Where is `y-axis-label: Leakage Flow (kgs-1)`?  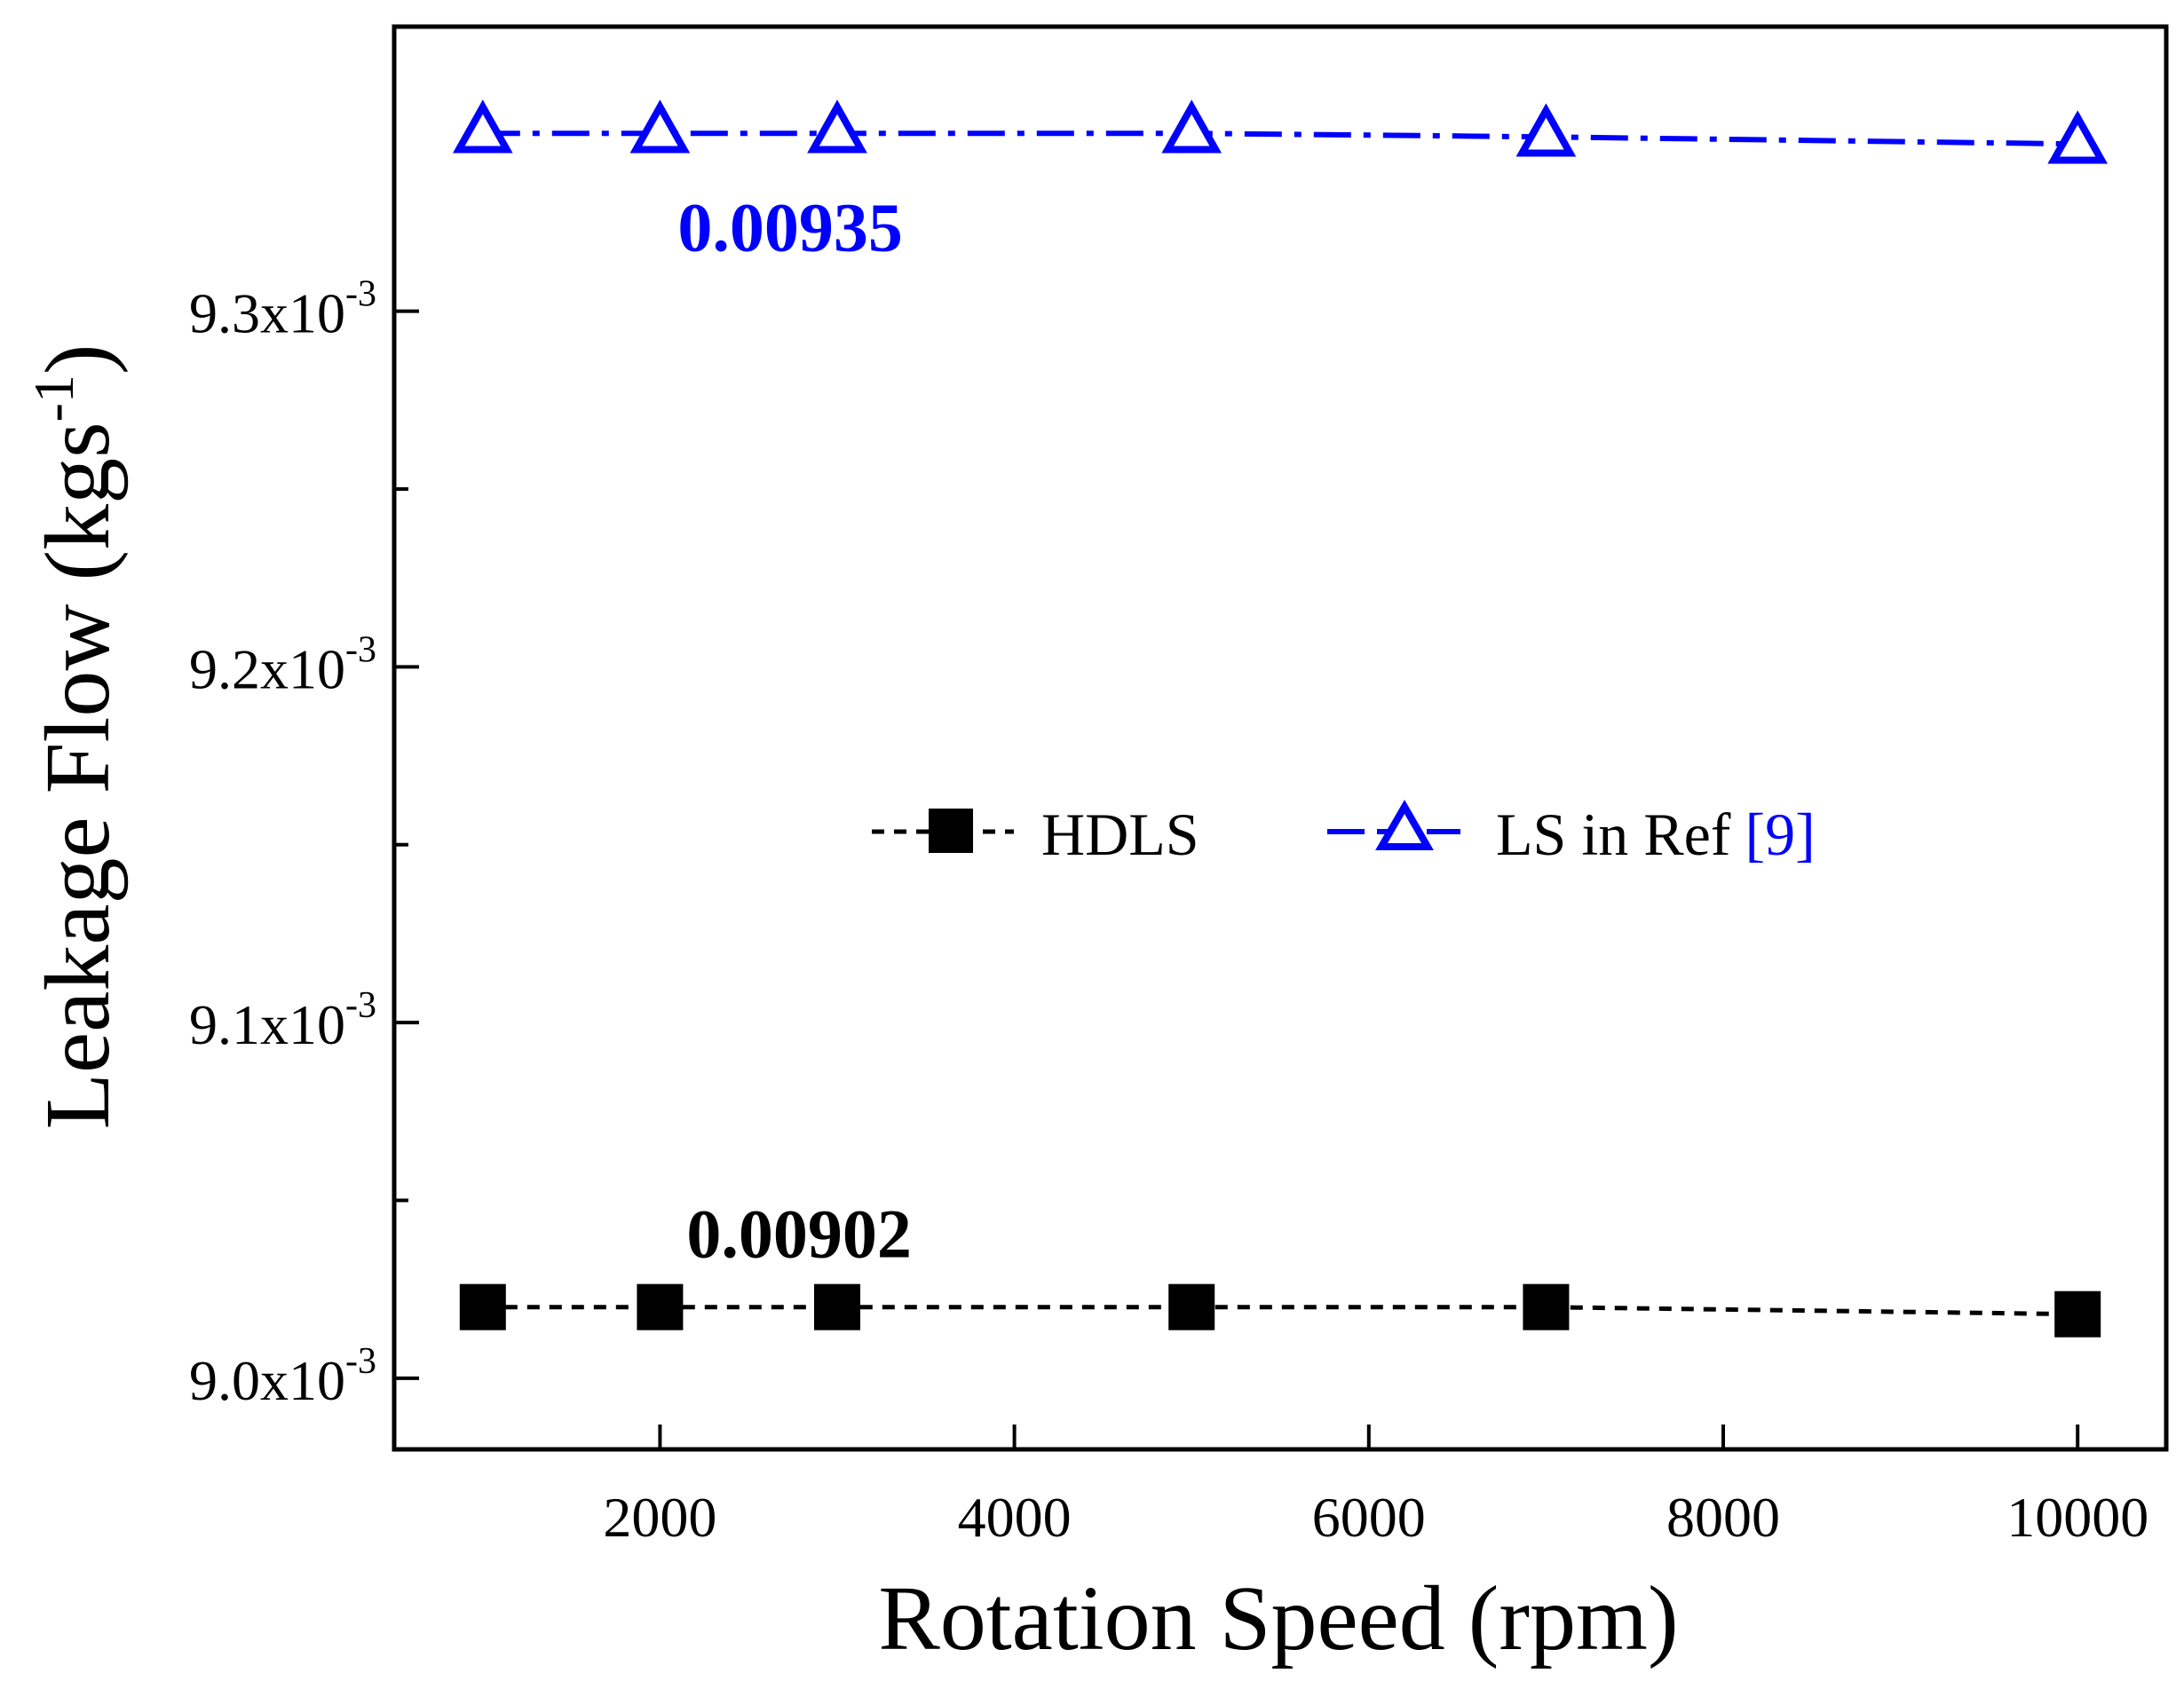 y-axis-label: Leakage Flow (kgs-1) is located at coordinates (75, 736).